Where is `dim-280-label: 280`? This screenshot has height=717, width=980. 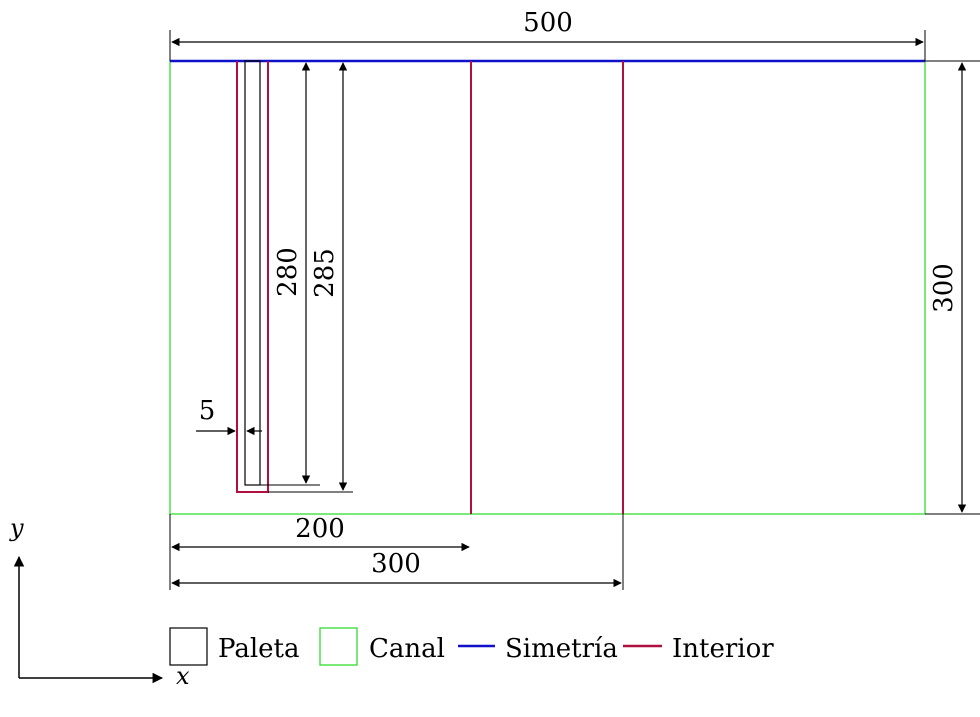
dim-280-label: 280 is located at coordinates (288, 272).